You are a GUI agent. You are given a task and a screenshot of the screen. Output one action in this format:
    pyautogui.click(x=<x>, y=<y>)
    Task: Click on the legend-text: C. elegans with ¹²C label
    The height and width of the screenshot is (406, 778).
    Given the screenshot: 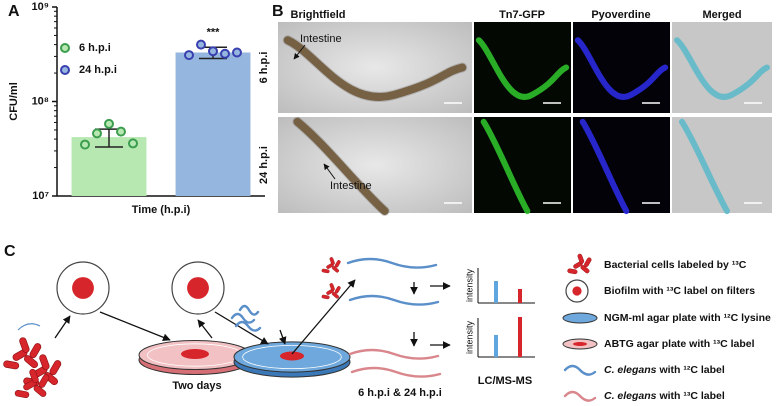 What is the action you would take?
    pyautogui.click(x=664, y=370)
    